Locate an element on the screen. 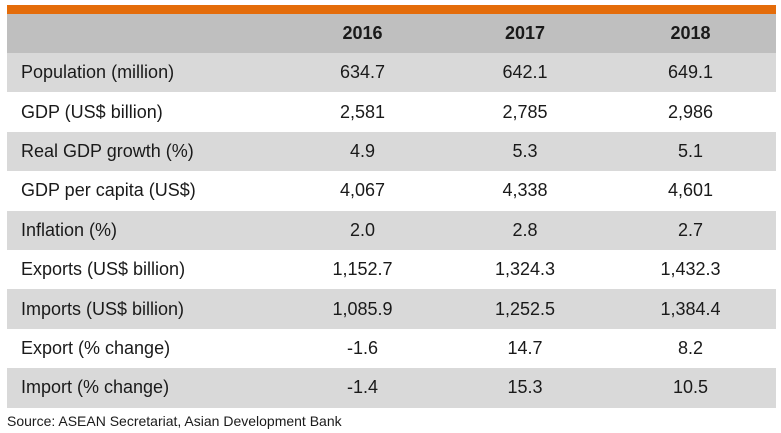  cell-2016: 2,581 is located at coordinates (362, 111).